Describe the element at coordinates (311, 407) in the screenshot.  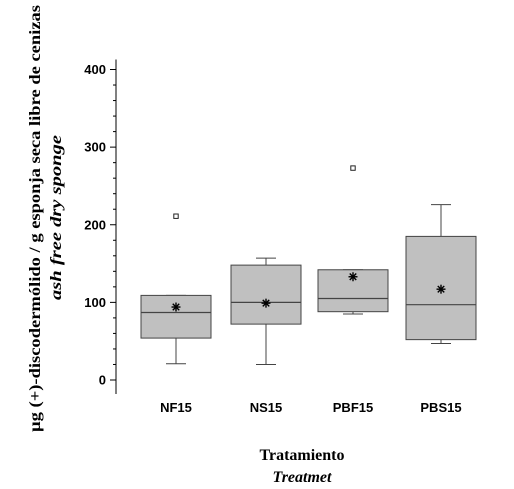
I see `x-axis: NF15 NS15 PBF15 PBS15` at that location.